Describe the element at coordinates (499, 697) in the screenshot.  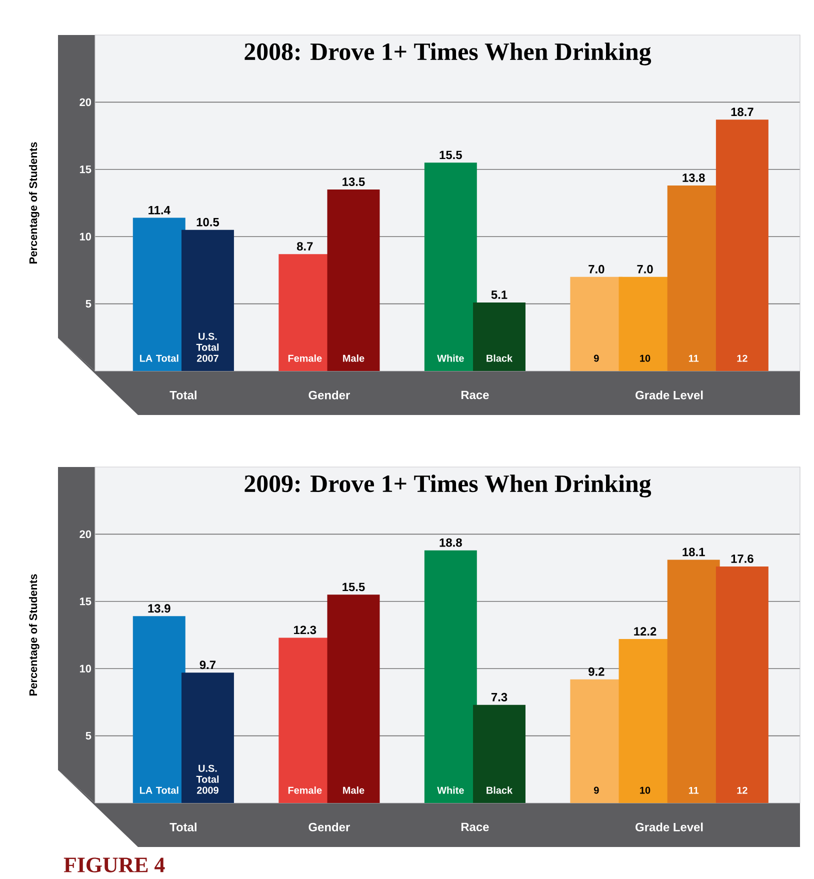
I see `data-label: 7.3` at that location.